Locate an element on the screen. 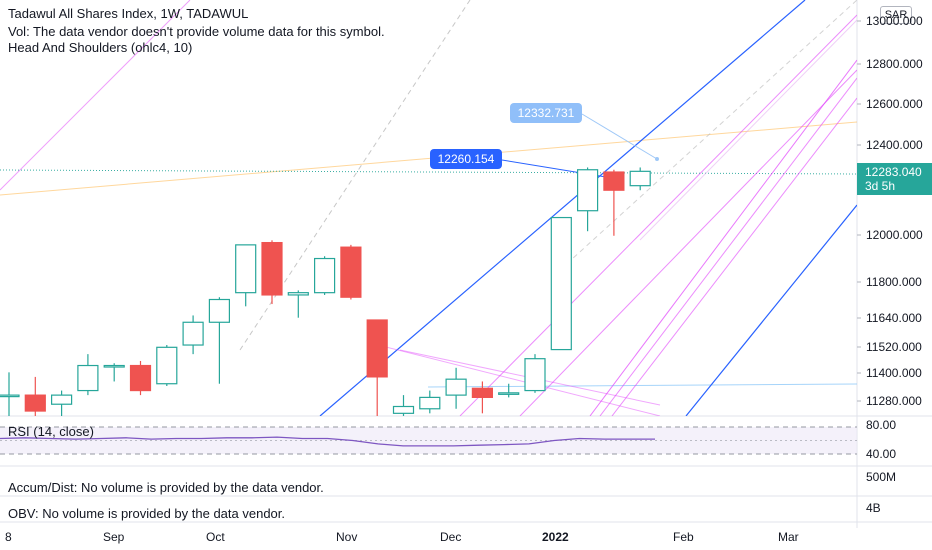  price-tick: 11800.000 is located at coordinates (894, 282).